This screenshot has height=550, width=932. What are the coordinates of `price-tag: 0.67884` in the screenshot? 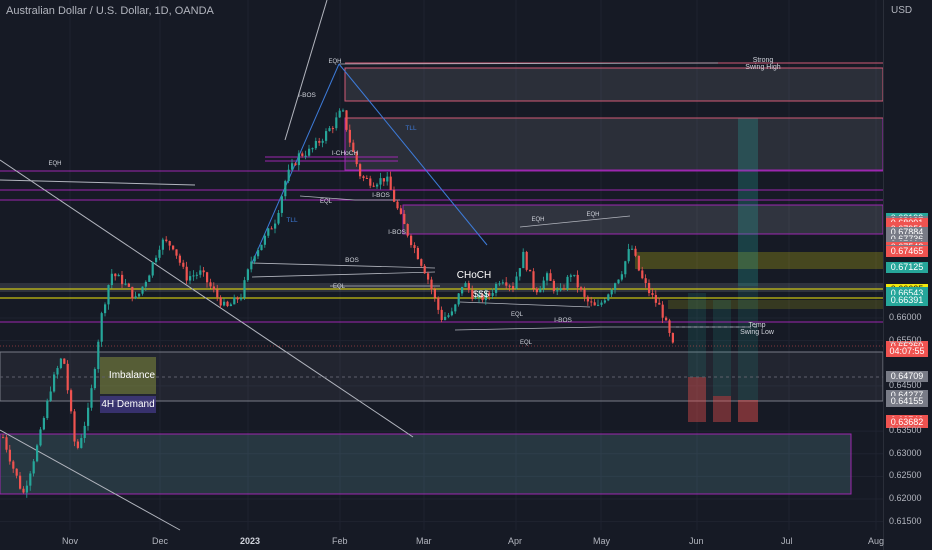 It's located at (907, 233).